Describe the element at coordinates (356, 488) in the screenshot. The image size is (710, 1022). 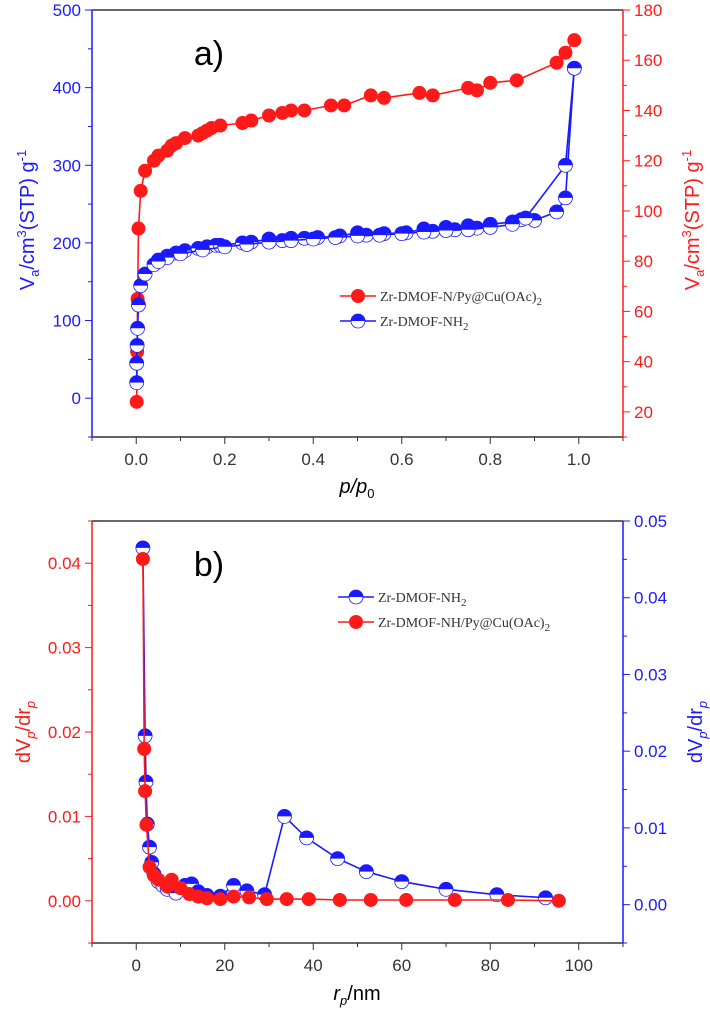
I see `x-axis-title: p/p0` at that location.